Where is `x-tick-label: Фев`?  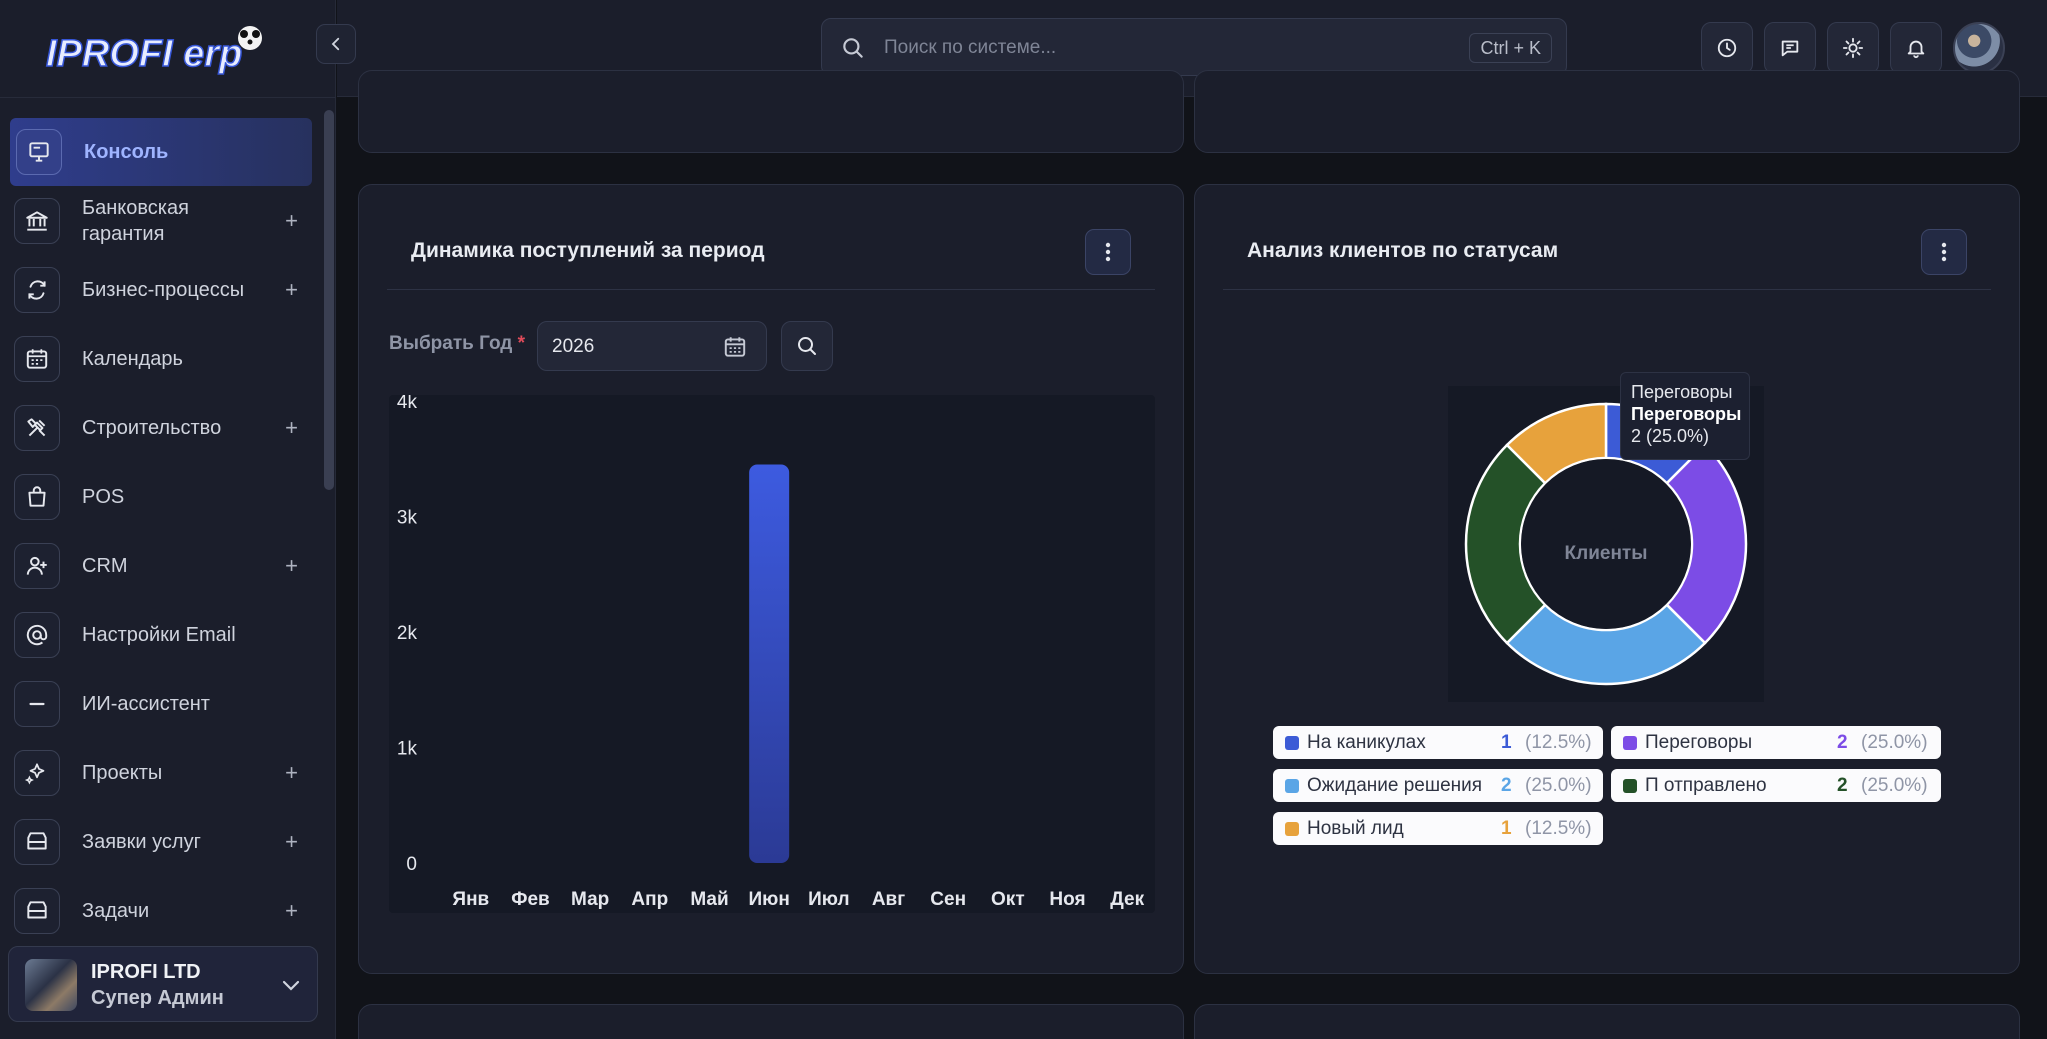
x-tick-label: Фев is located at coordinates (530, 899).